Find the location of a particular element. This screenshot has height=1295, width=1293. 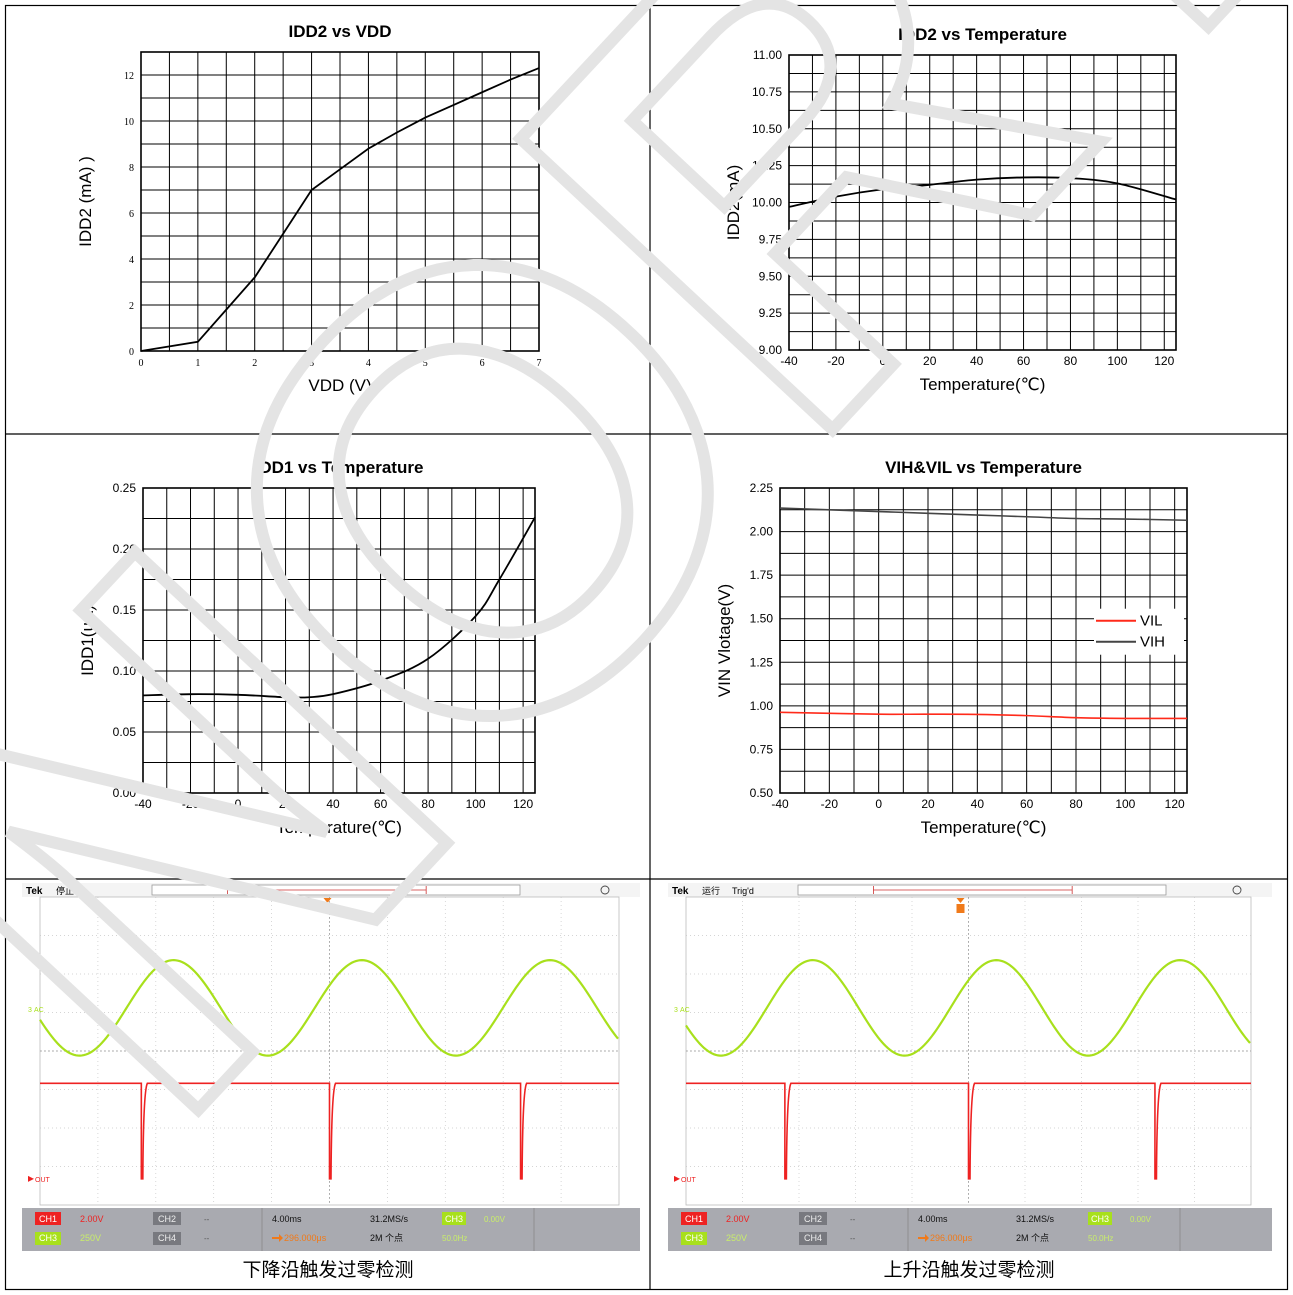

y-tick-label: 9.25 is located at coordinates (771, 313).